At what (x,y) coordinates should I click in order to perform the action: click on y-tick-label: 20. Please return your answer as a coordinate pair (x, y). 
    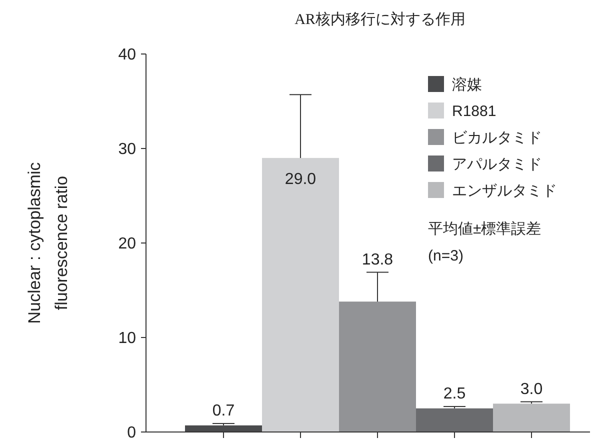
    Looking at the image, I should click on (127, 244).